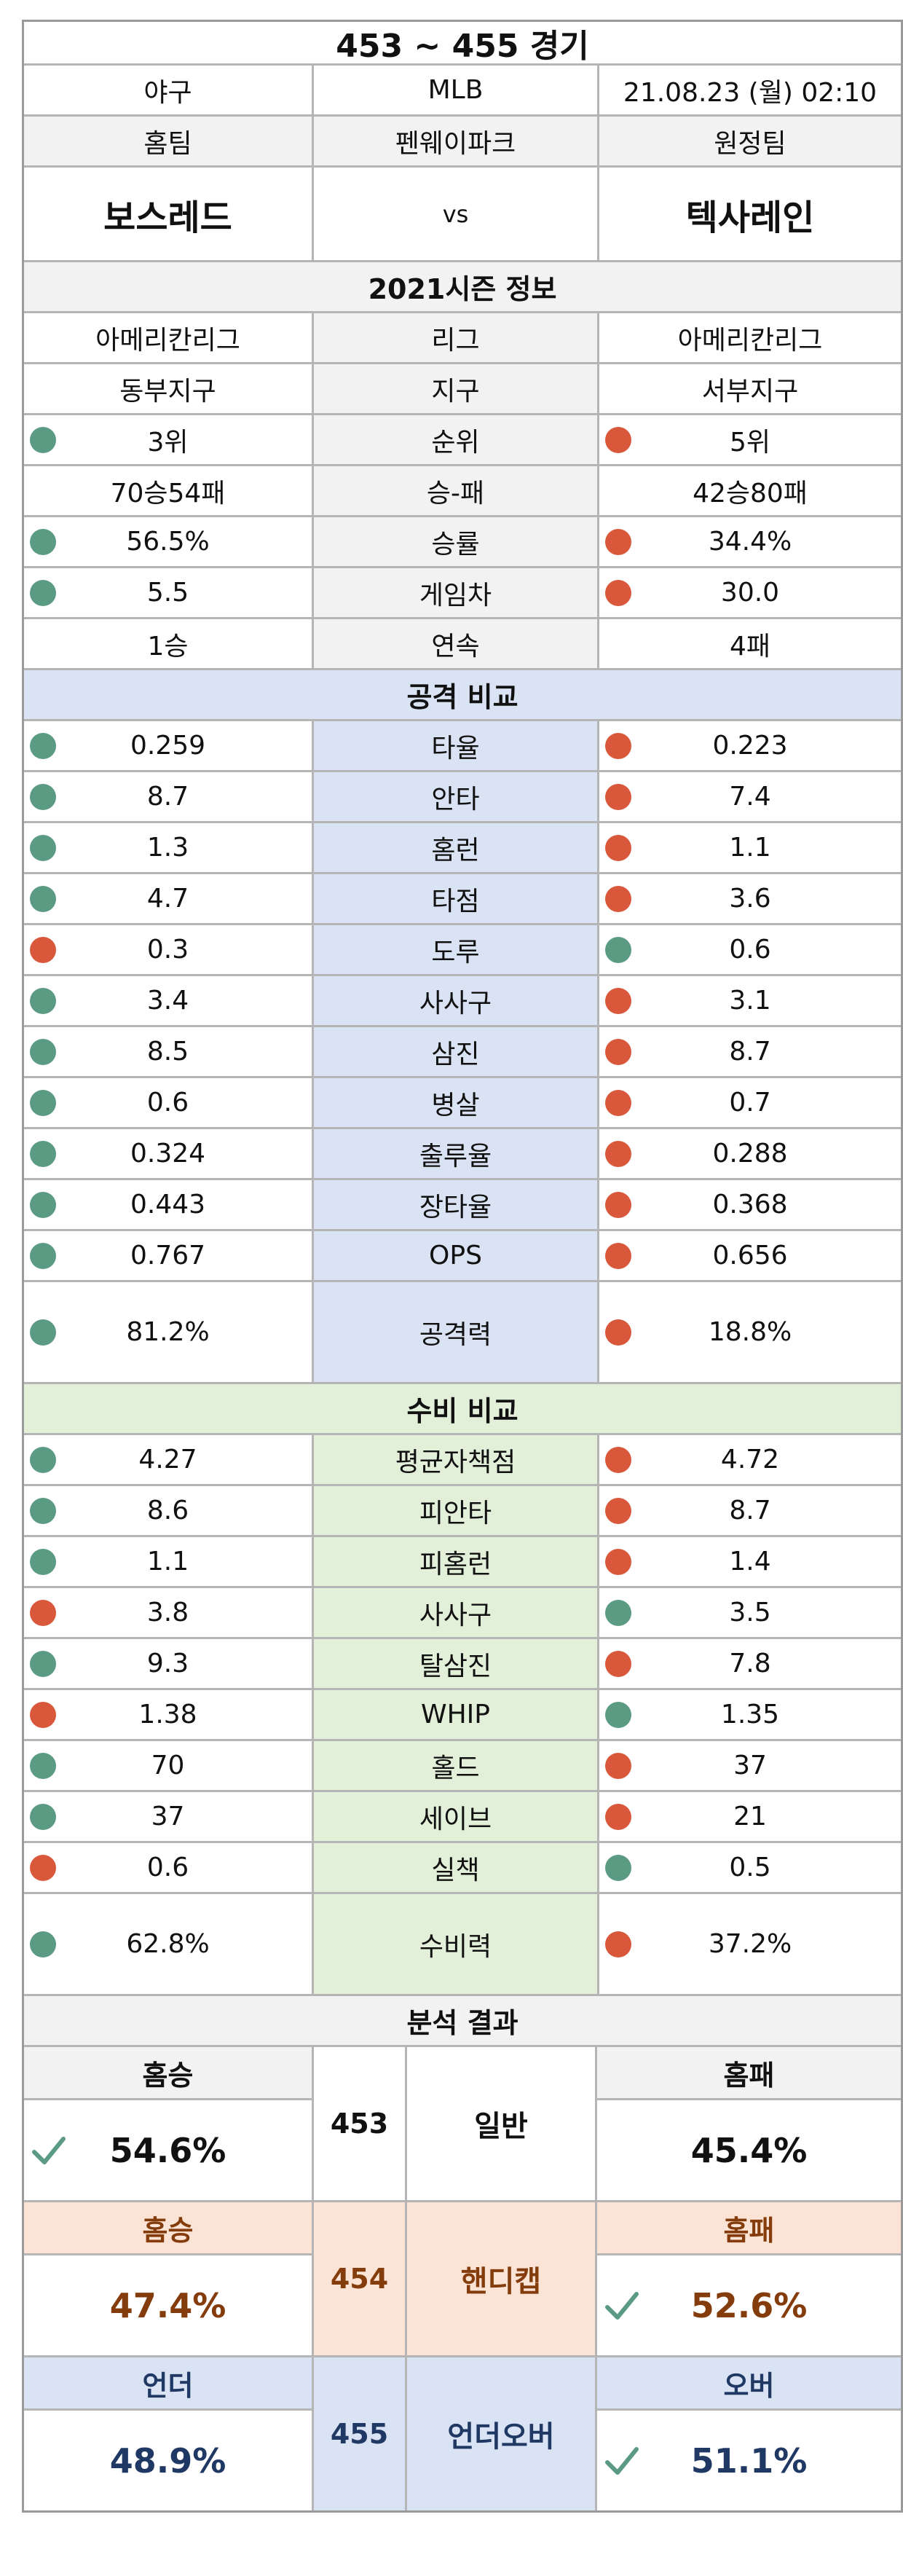  What do you see at coordinates (750, 391) in the screenshot?
I see `away-value: 서부지구` at bounding box center [750, 391].